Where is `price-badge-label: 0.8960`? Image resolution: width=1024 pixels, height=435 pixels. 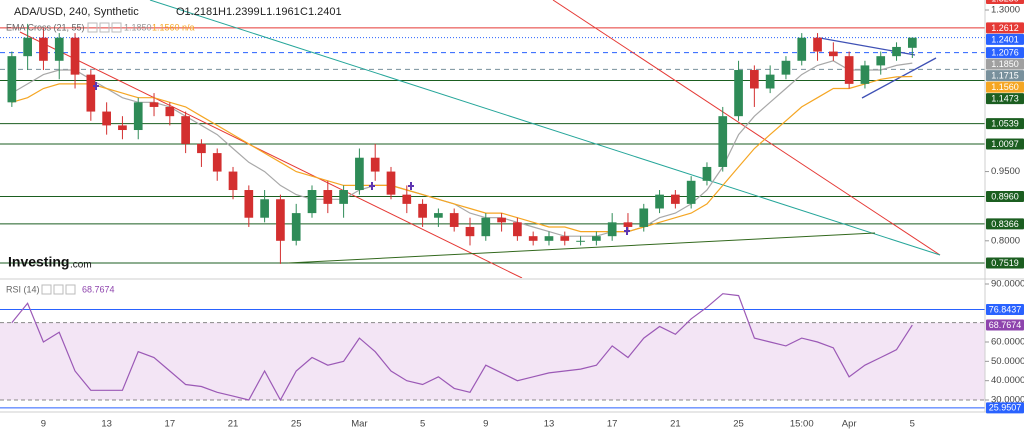 price-badge-label: 0.8960 is located at coordinates (1005, 196).